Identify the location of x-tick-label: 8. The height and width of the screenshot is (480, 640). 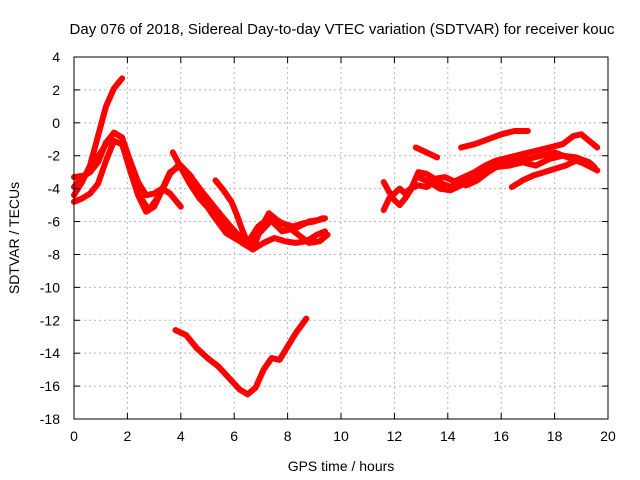
(288, 436).